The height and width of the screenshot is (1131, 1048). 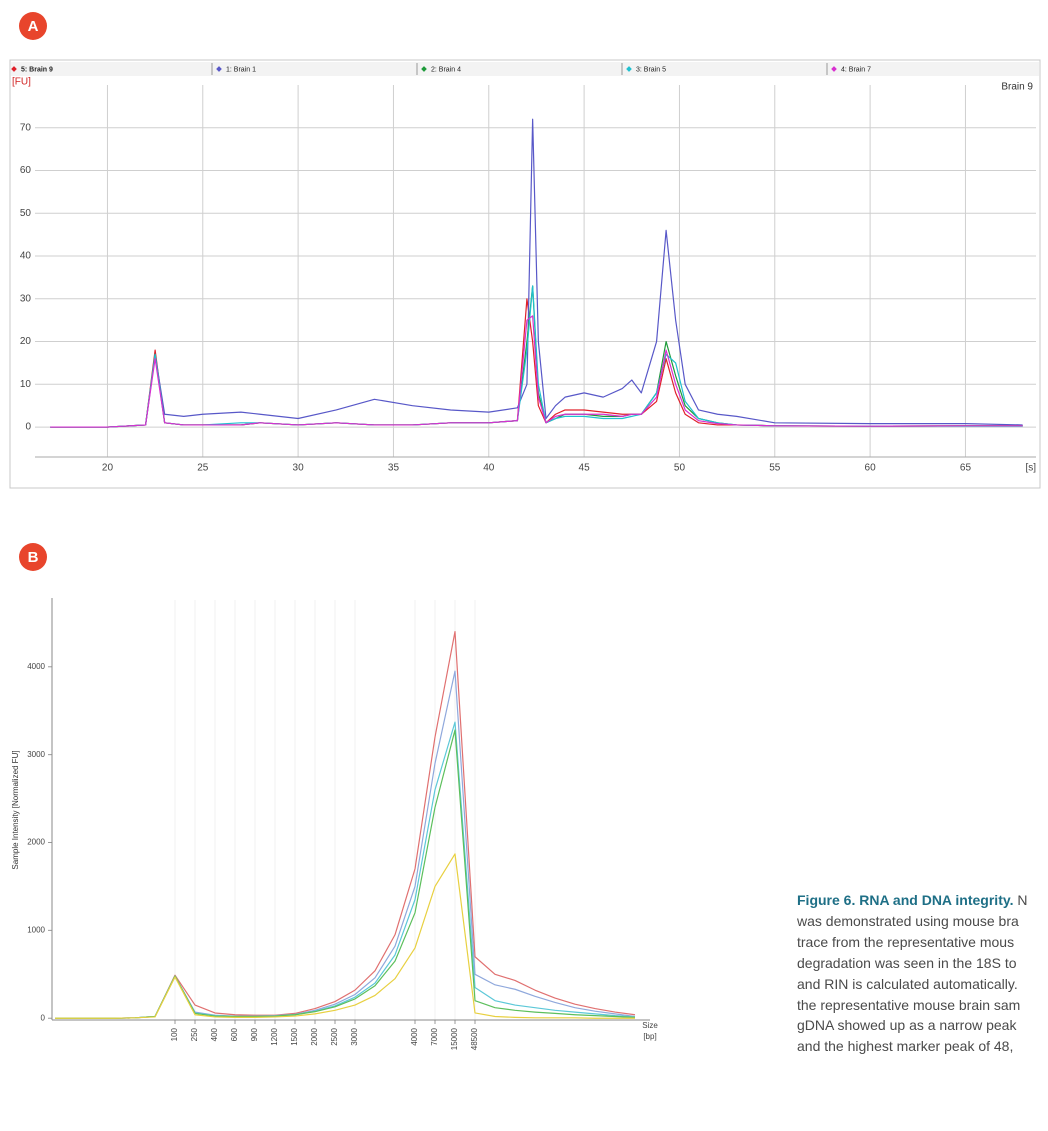 What do you see at coordinates (15, 809) in the screenshot?
I see `y-axis-label: Sample Intensity [Normalized FU]` at bounding box center [15, 809].